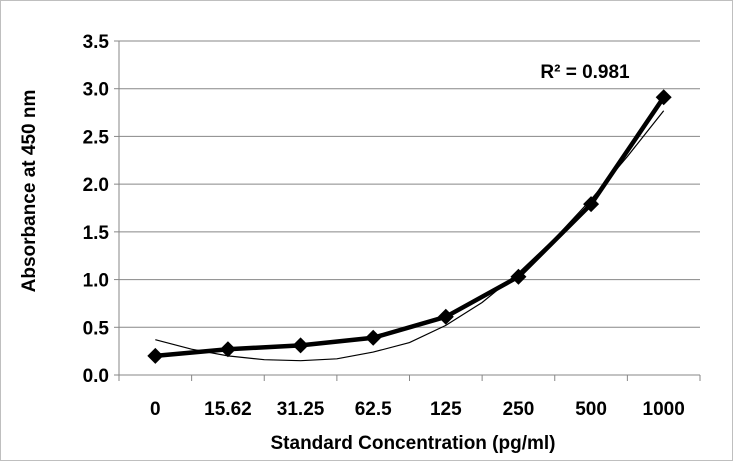 The image size is (733, 465). What do you see at coordinates (413, 443) in the screenshot?
I see `x-axis-title: Standard Concentration (pg/ml)` at bounding box center [413, 443].